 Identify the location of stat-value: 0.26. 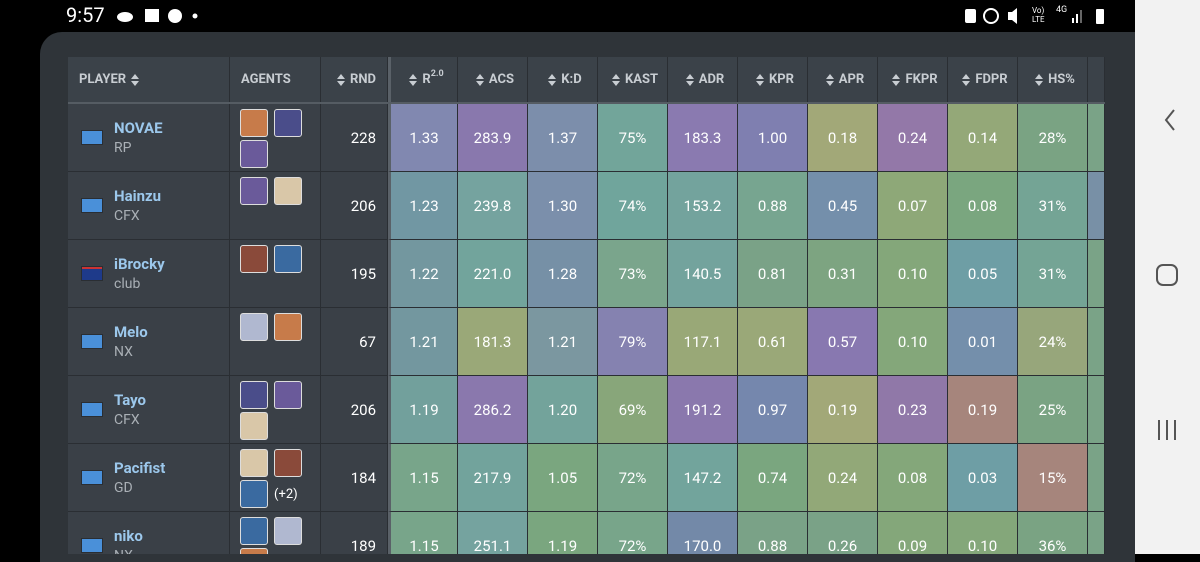
(842, 545).